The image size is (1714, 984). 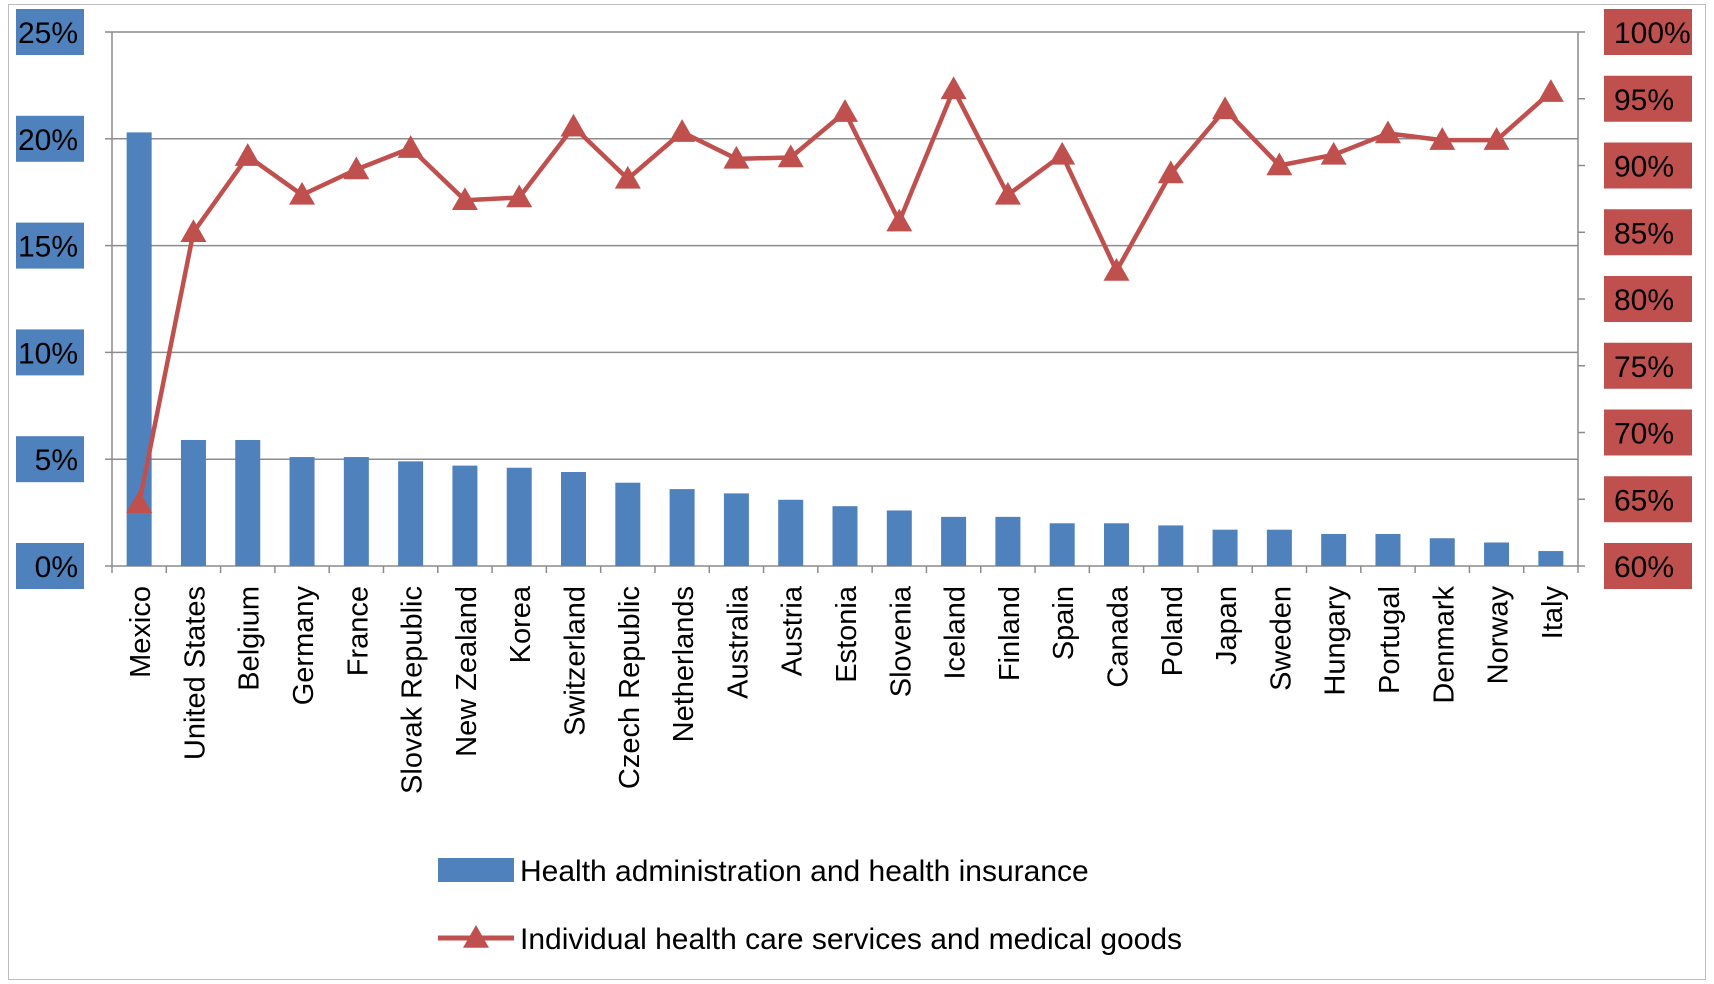 What do you see at coordinates (1652, 33) in the screenshot?
I see `right-tick-label: 100%` at bounding box center [1652, 33].